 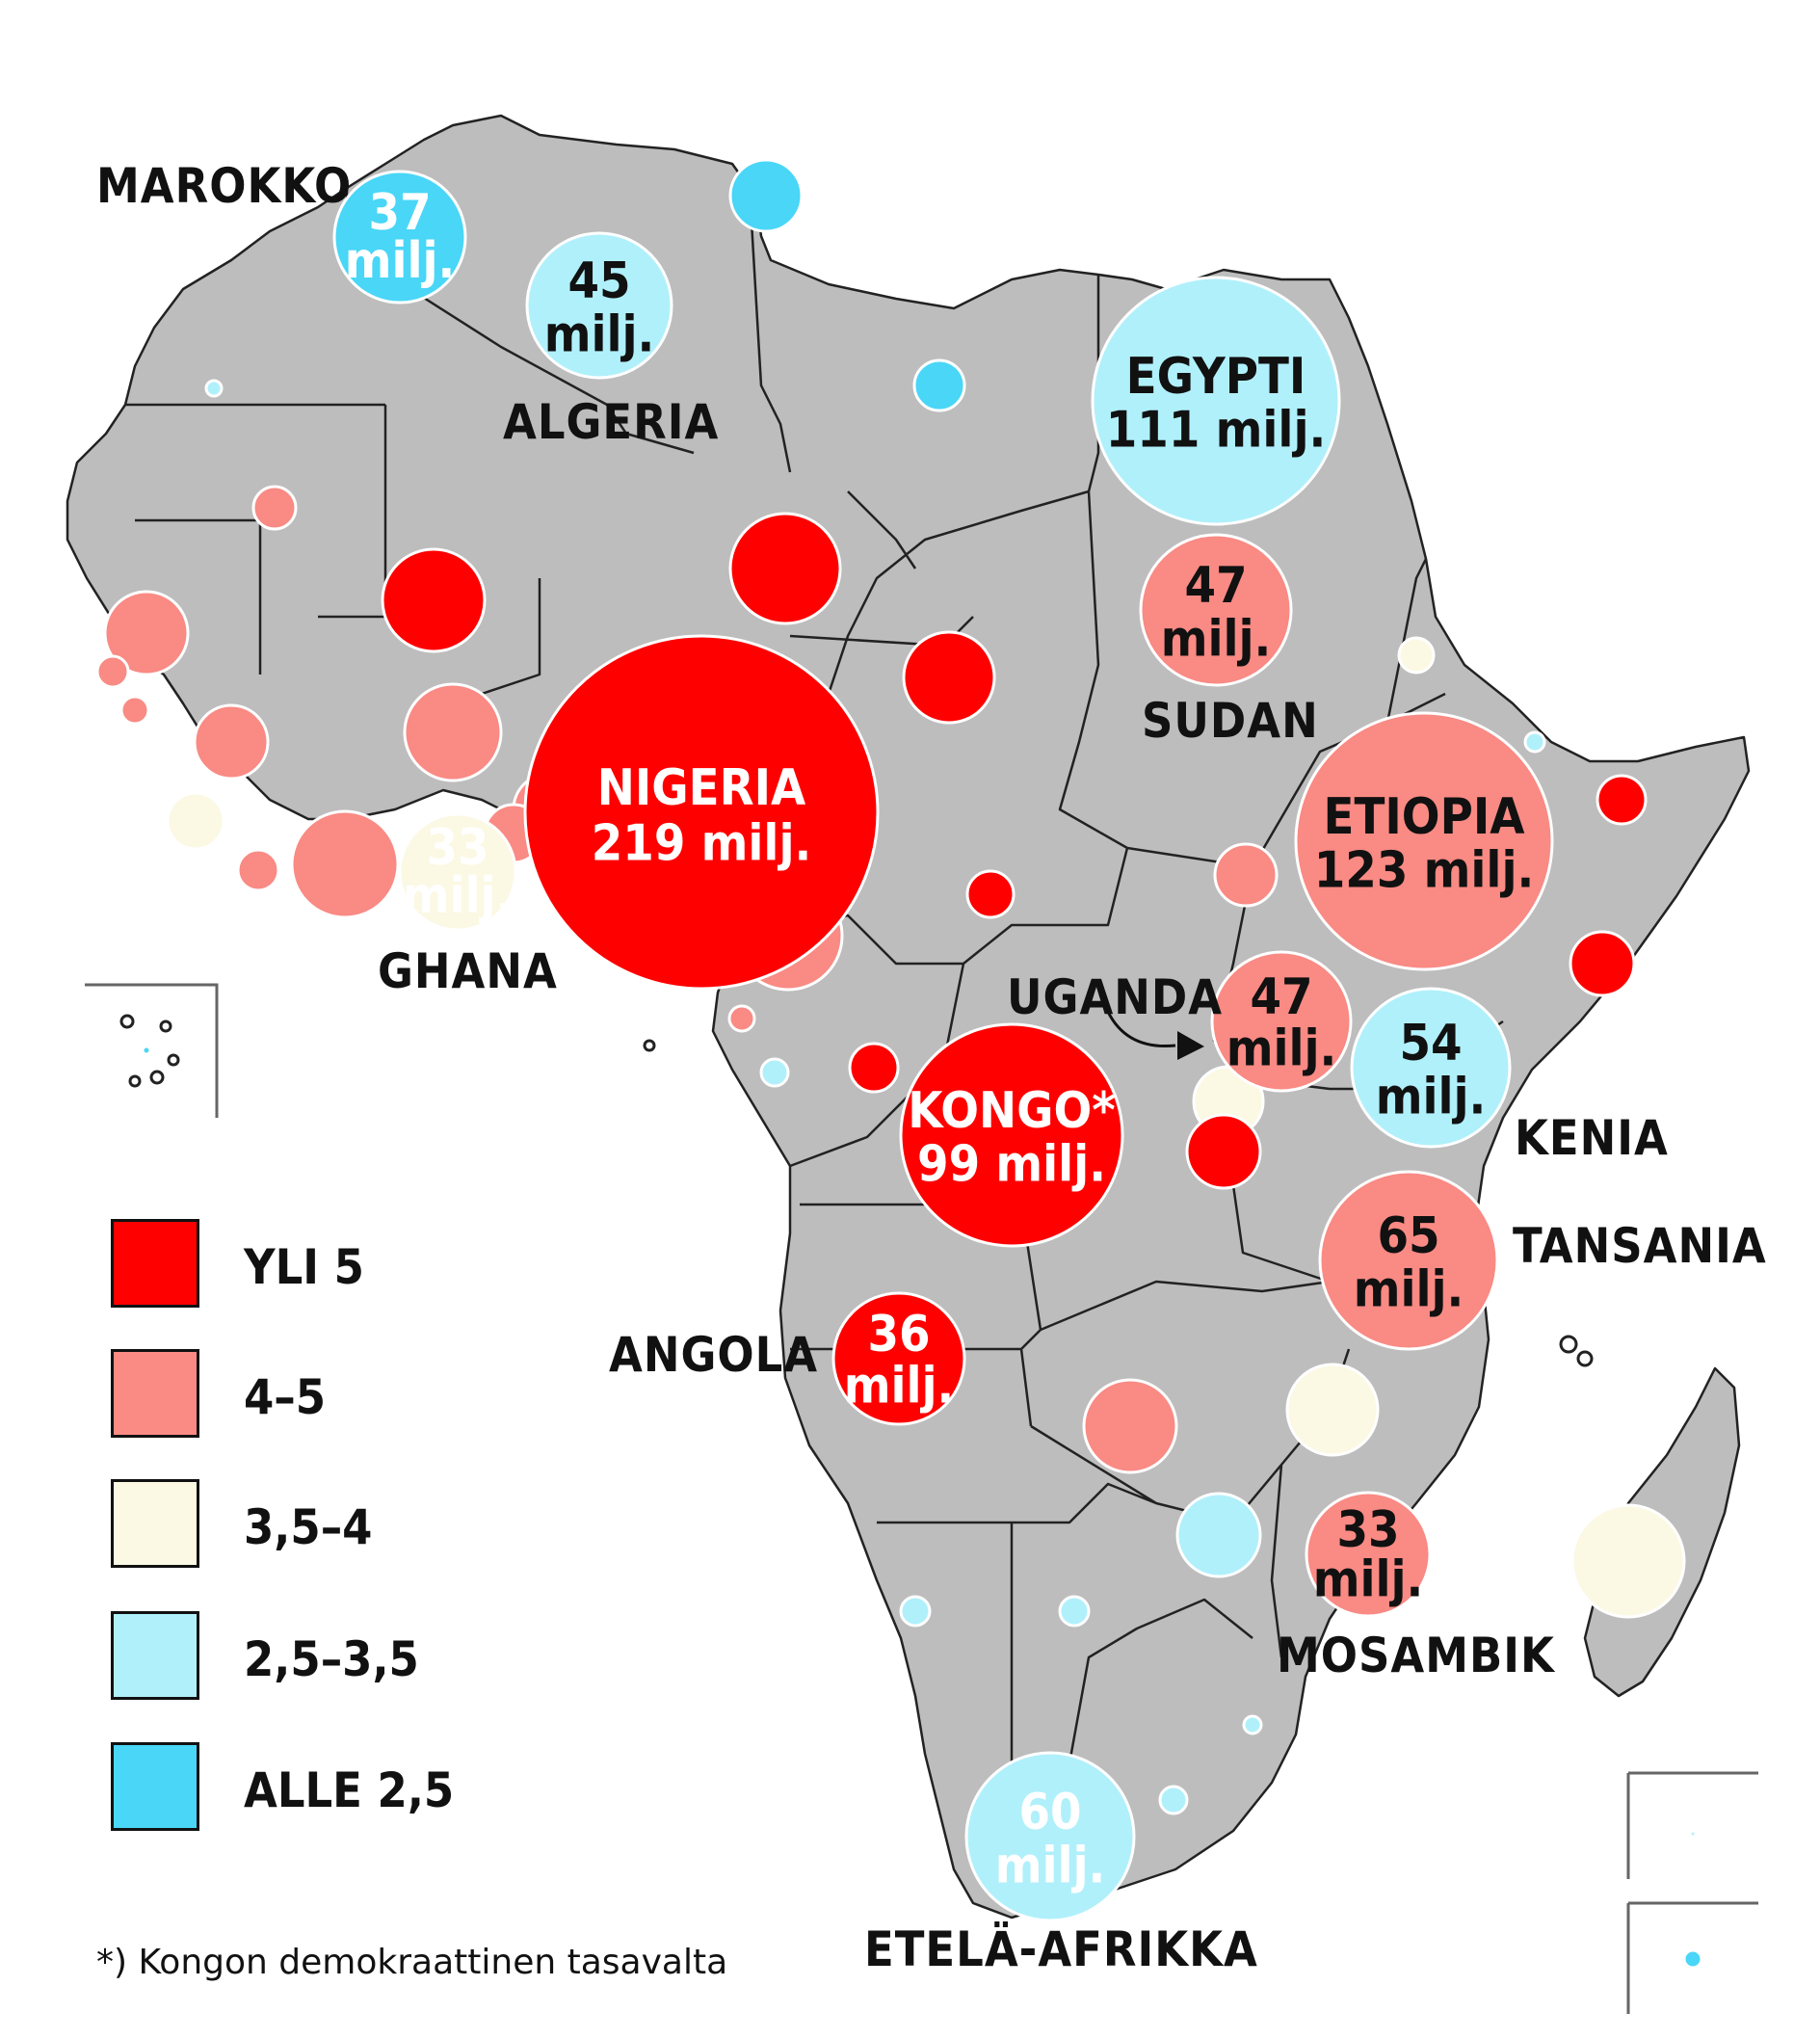 What do you see at coordinates (1216, 586) in the screenshot?
I see `sudan-bubble-value: 47` at bounding box center [1216, 586].